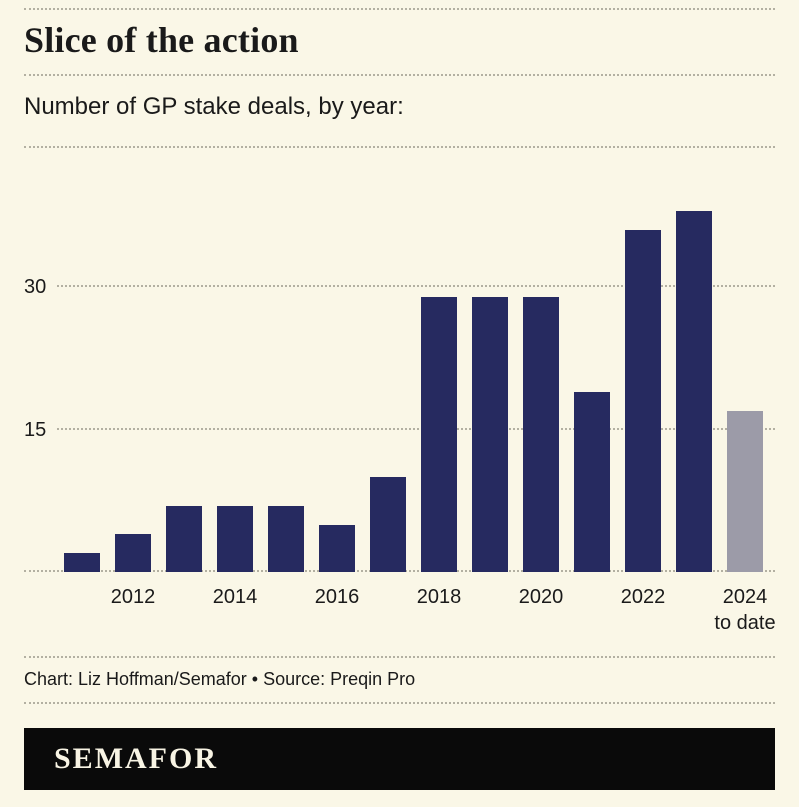 The width and height of the screenshot is (799, 807). What do you see at coordinates (643, 597) in the screenshot?
I see `x-tick-label: 2022` at bounding box center [643, 597].